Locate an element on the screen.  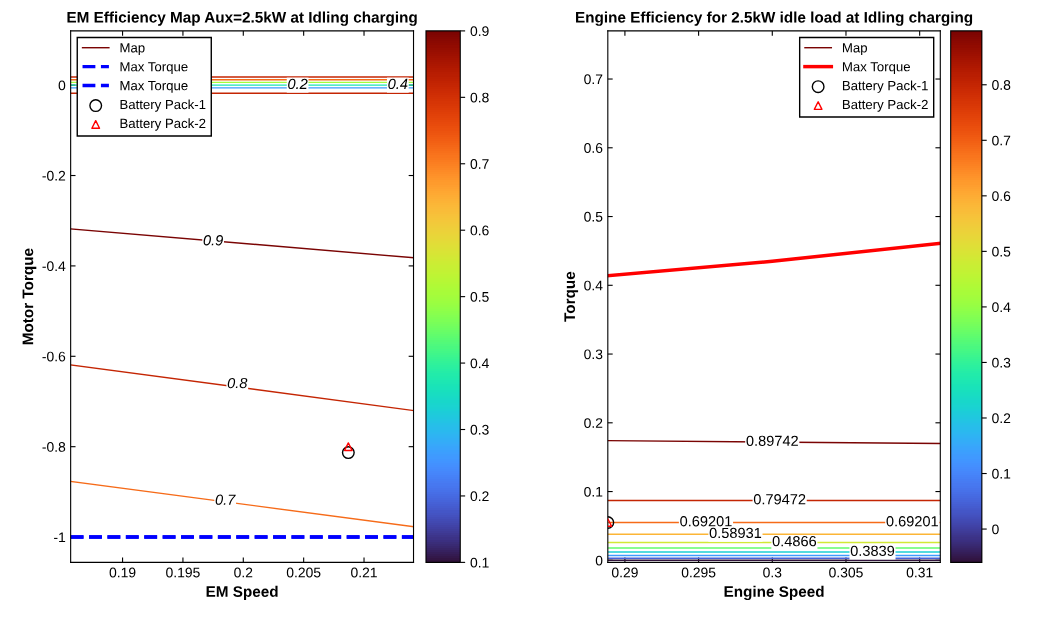
y-tick-label: 0.5 is located at coordinates (593, 216).